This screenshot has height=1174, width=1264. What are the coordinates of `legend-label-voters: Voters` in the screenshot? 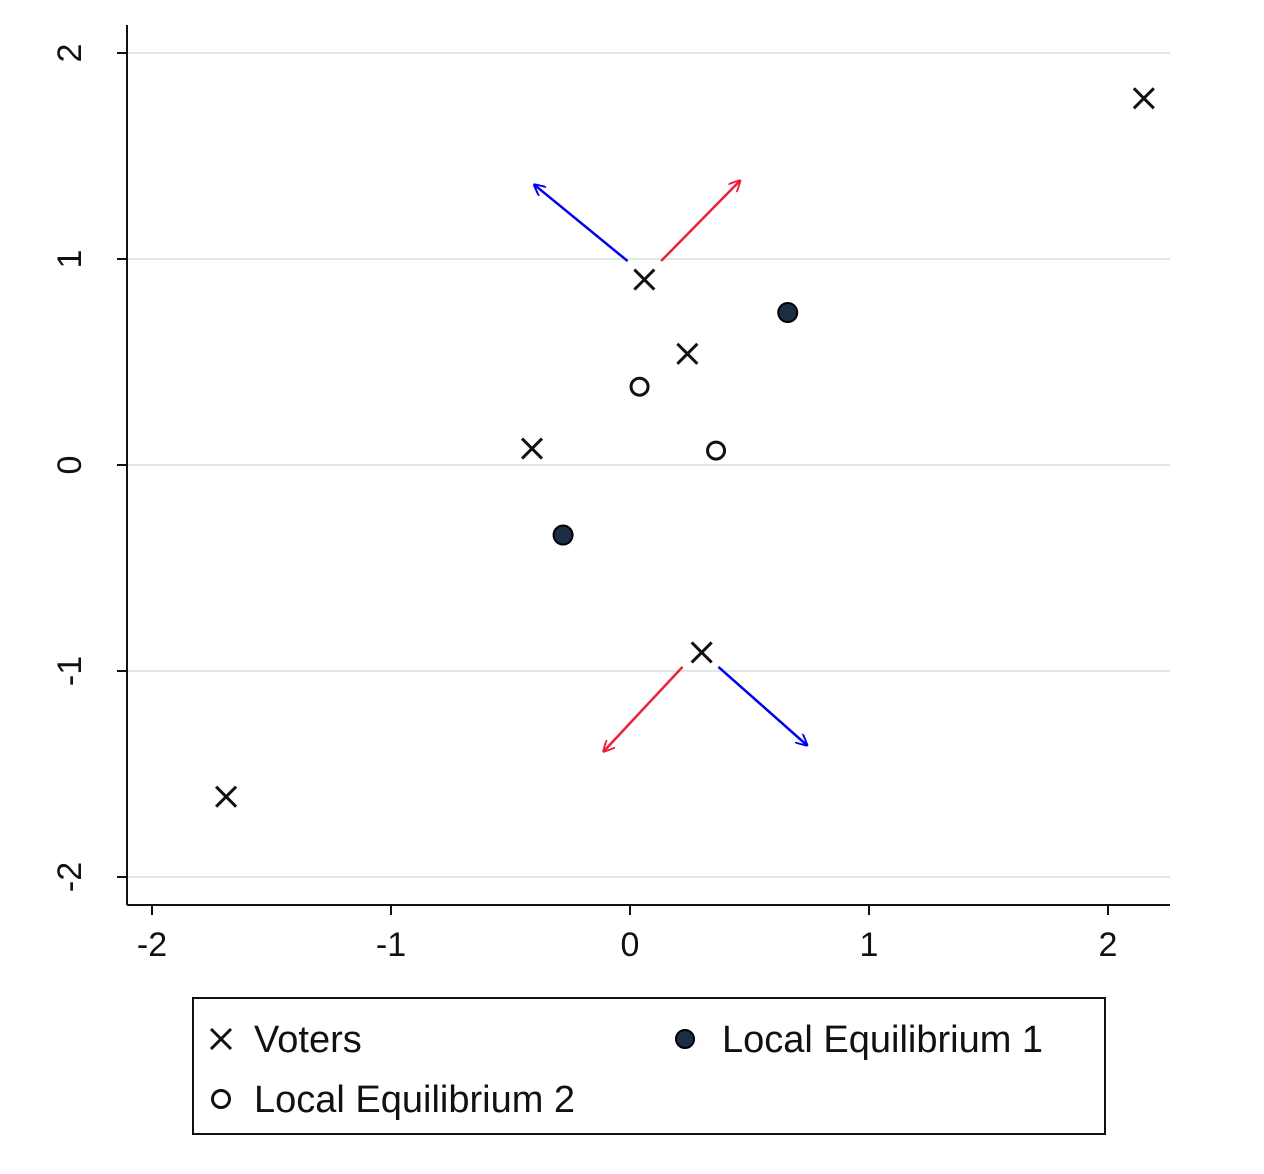 It's located at (308, 1040).